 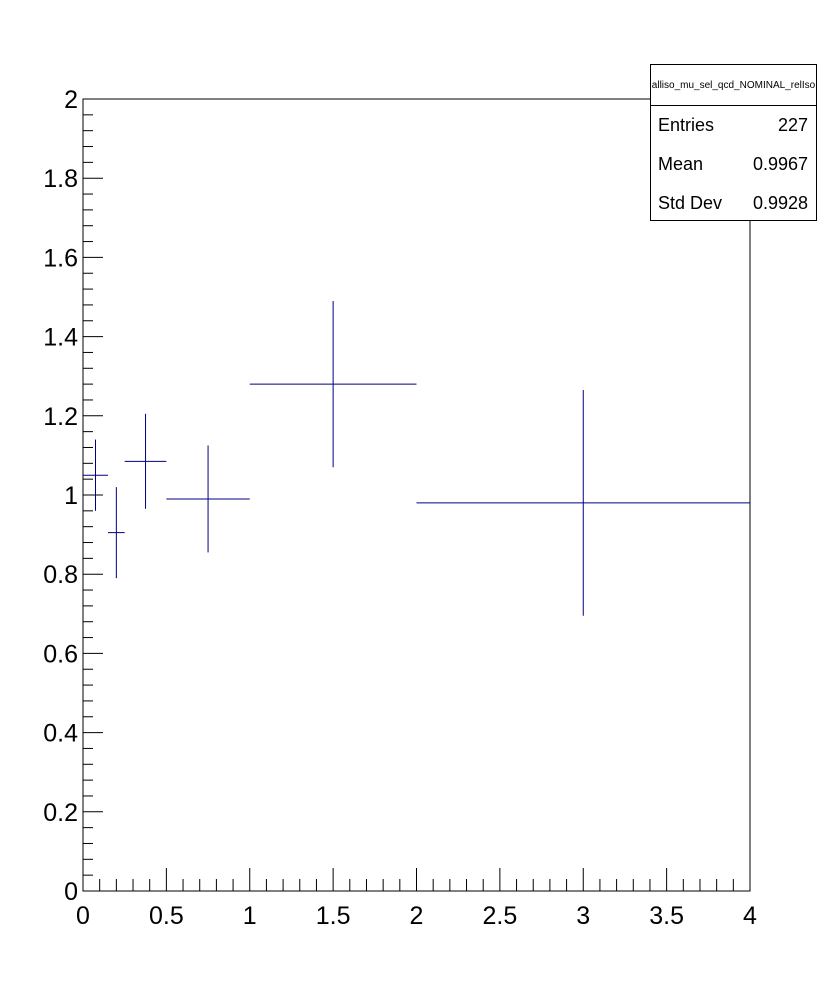 What do you see at coordinates (71, 100) in the screenshot?
I see `y-tick-label: 2` at bounding box center [71, 100].